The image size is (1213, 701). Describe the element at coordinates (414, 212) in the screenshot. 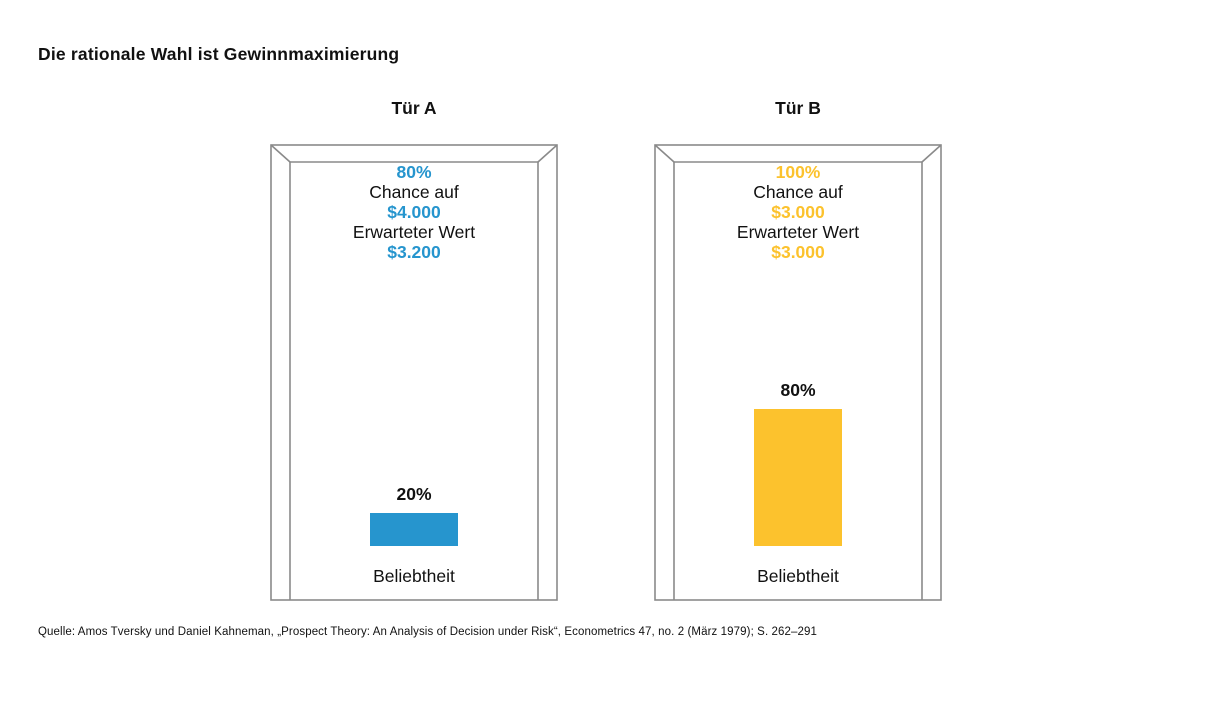

I see `chance-amount: $4.000` at that location.